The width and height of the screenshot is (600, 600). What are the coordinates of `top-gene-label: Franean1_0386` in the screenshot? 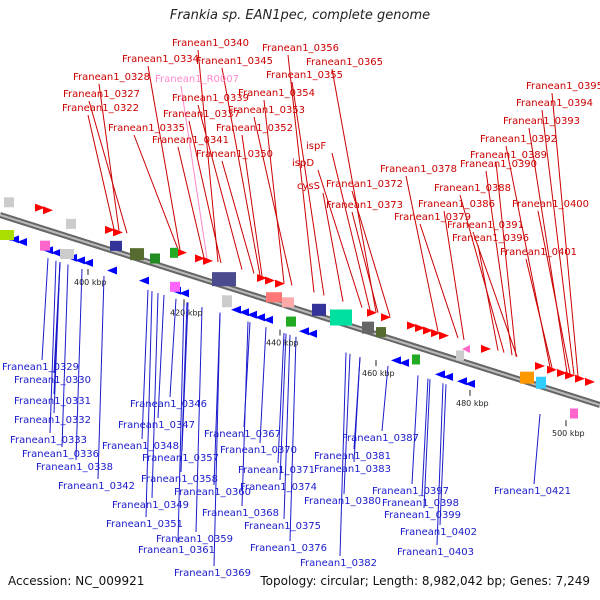 It's located at (456, 204).